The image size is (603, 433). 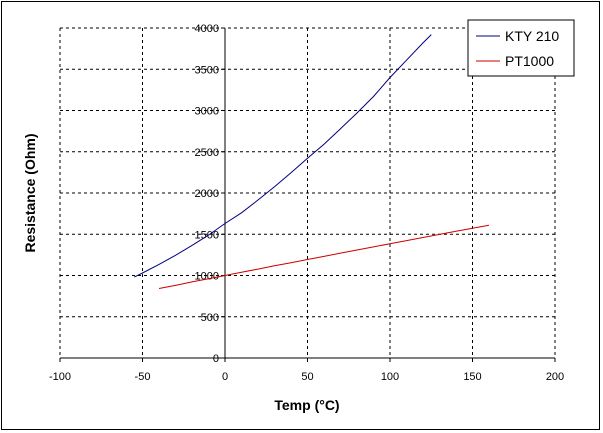 I want to click on y-tick-label: 0, so click(x=216, y=359).